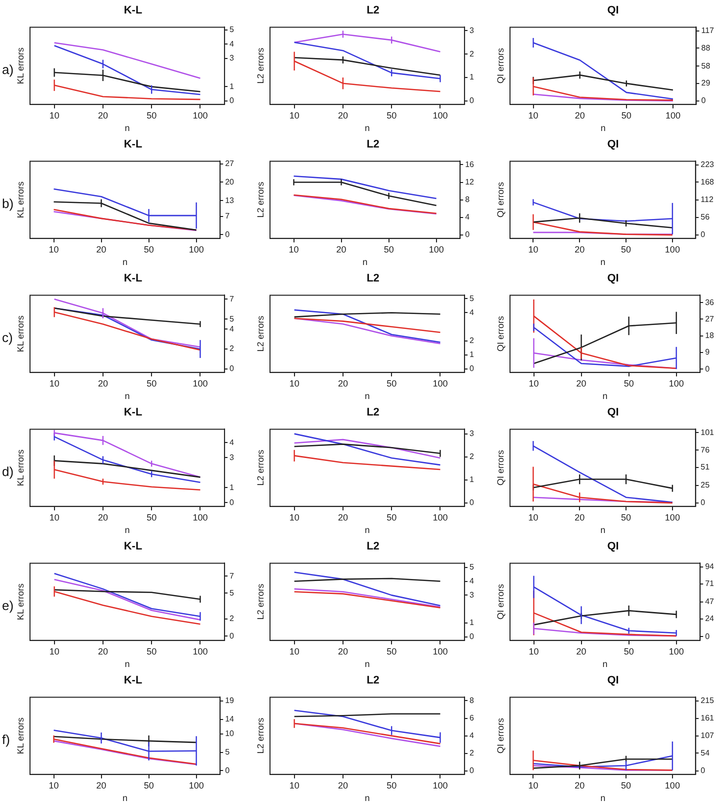 This screenshot has height=806, width=722. Describe the element at coordinates (230, 200) in the screenshot. I see `y-tick-label: 13` at that location.